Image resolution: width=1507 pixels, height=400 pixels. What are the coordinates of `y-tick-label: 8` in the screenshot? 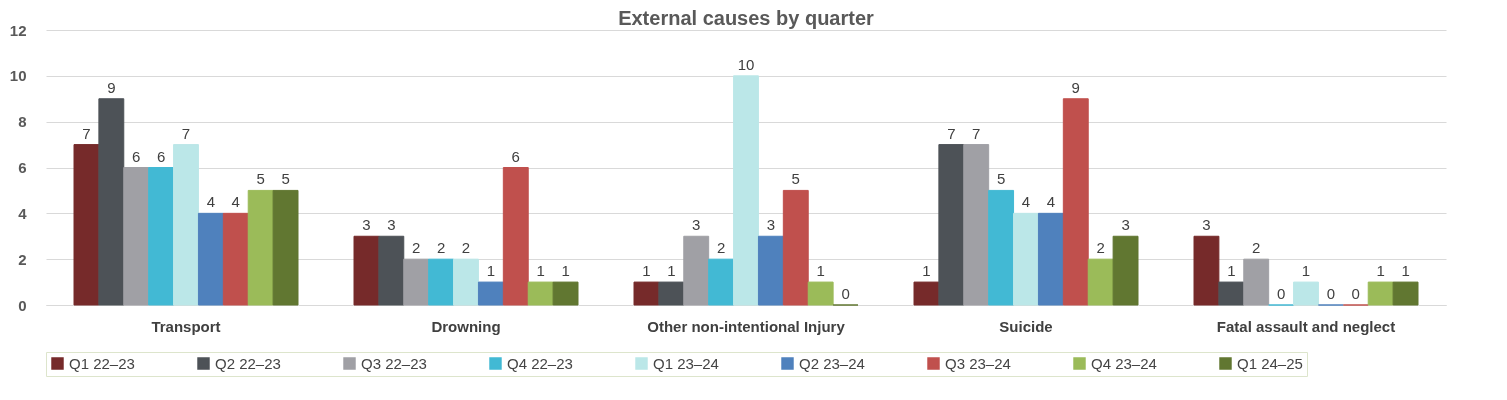 It's located at (22, 122).